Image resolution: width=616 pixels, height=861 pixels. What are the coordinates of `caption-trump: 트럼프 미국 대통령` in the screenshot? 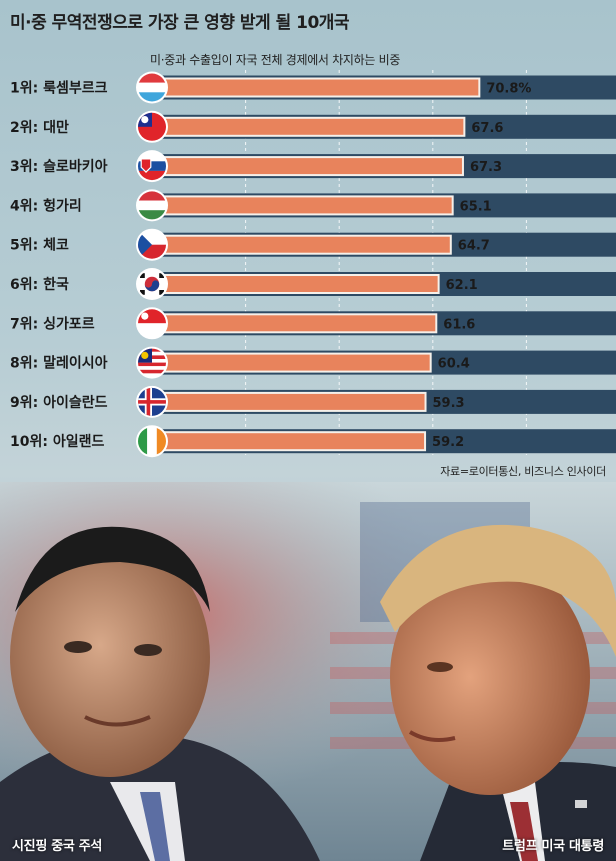 It's located at (553, 846).